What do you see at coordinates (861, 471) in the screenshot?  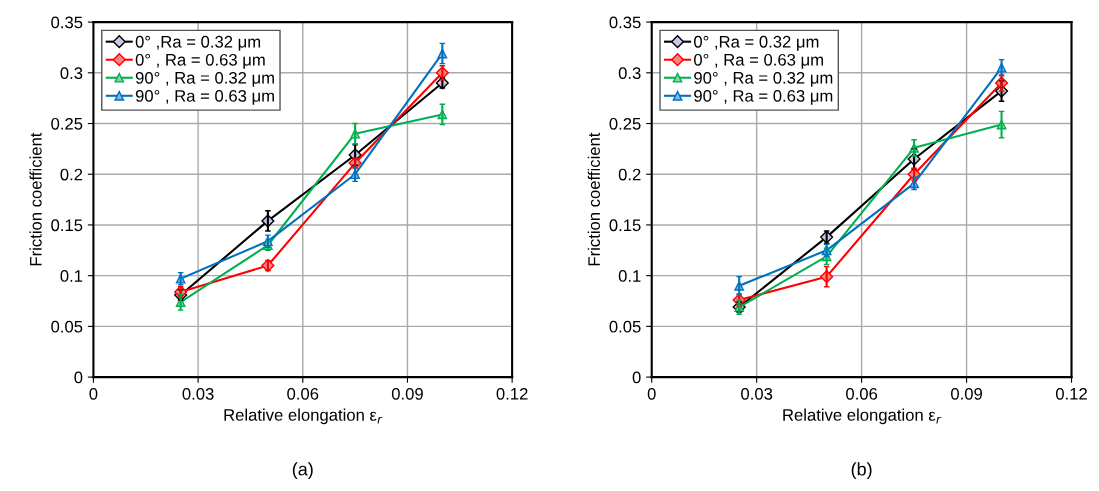 I see `text: (b)` at bounding box center [861, 471].